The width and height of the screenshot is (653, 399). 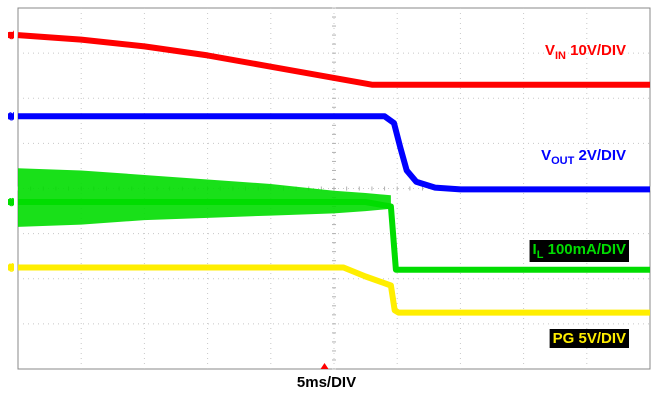 What do you see at coordinates (326, 382) in the screenshot?
I see `timebase-label: 5ms/DIV` at bounding box center [326, 382].